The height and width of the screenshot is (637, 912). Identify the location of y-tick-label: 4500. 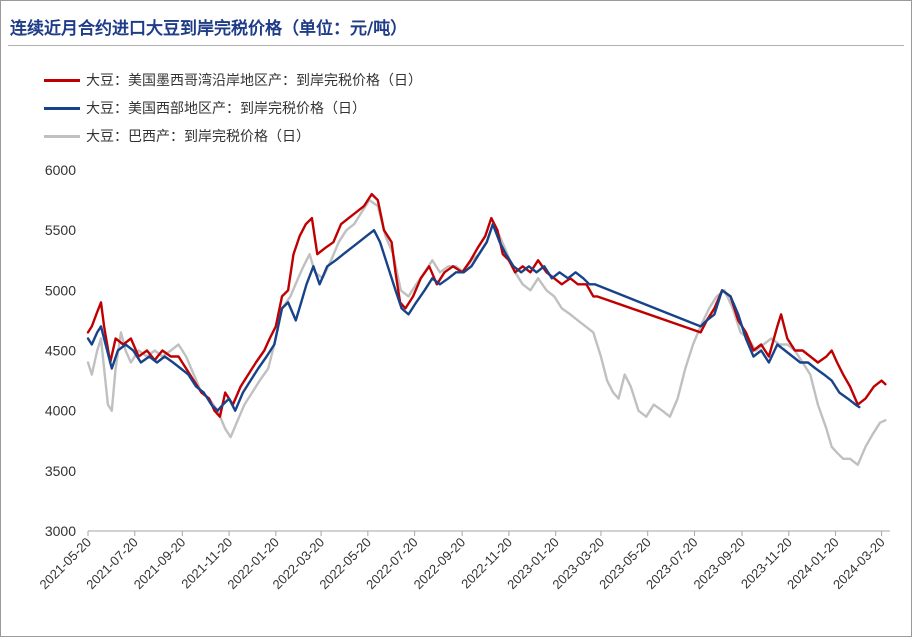
(60, 351).